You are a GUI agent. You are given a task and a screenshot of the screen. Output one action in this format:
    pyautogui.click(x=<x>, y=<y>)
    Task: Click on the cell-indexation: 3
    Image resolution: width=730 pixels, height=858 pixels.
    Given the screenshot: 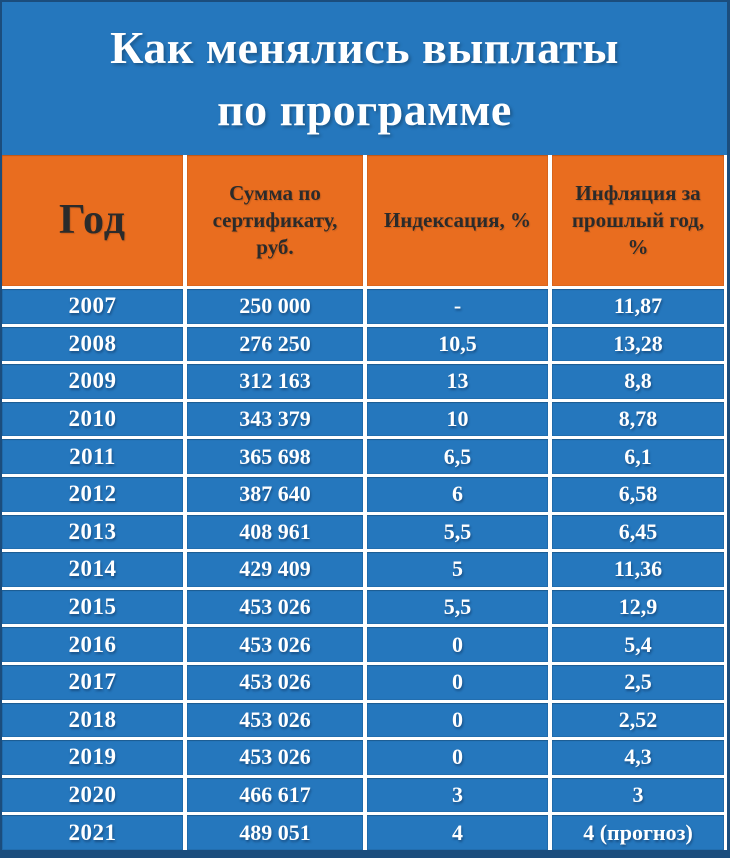 What is the action you would take?
    pyautogui.click(x=457, y=795)
    